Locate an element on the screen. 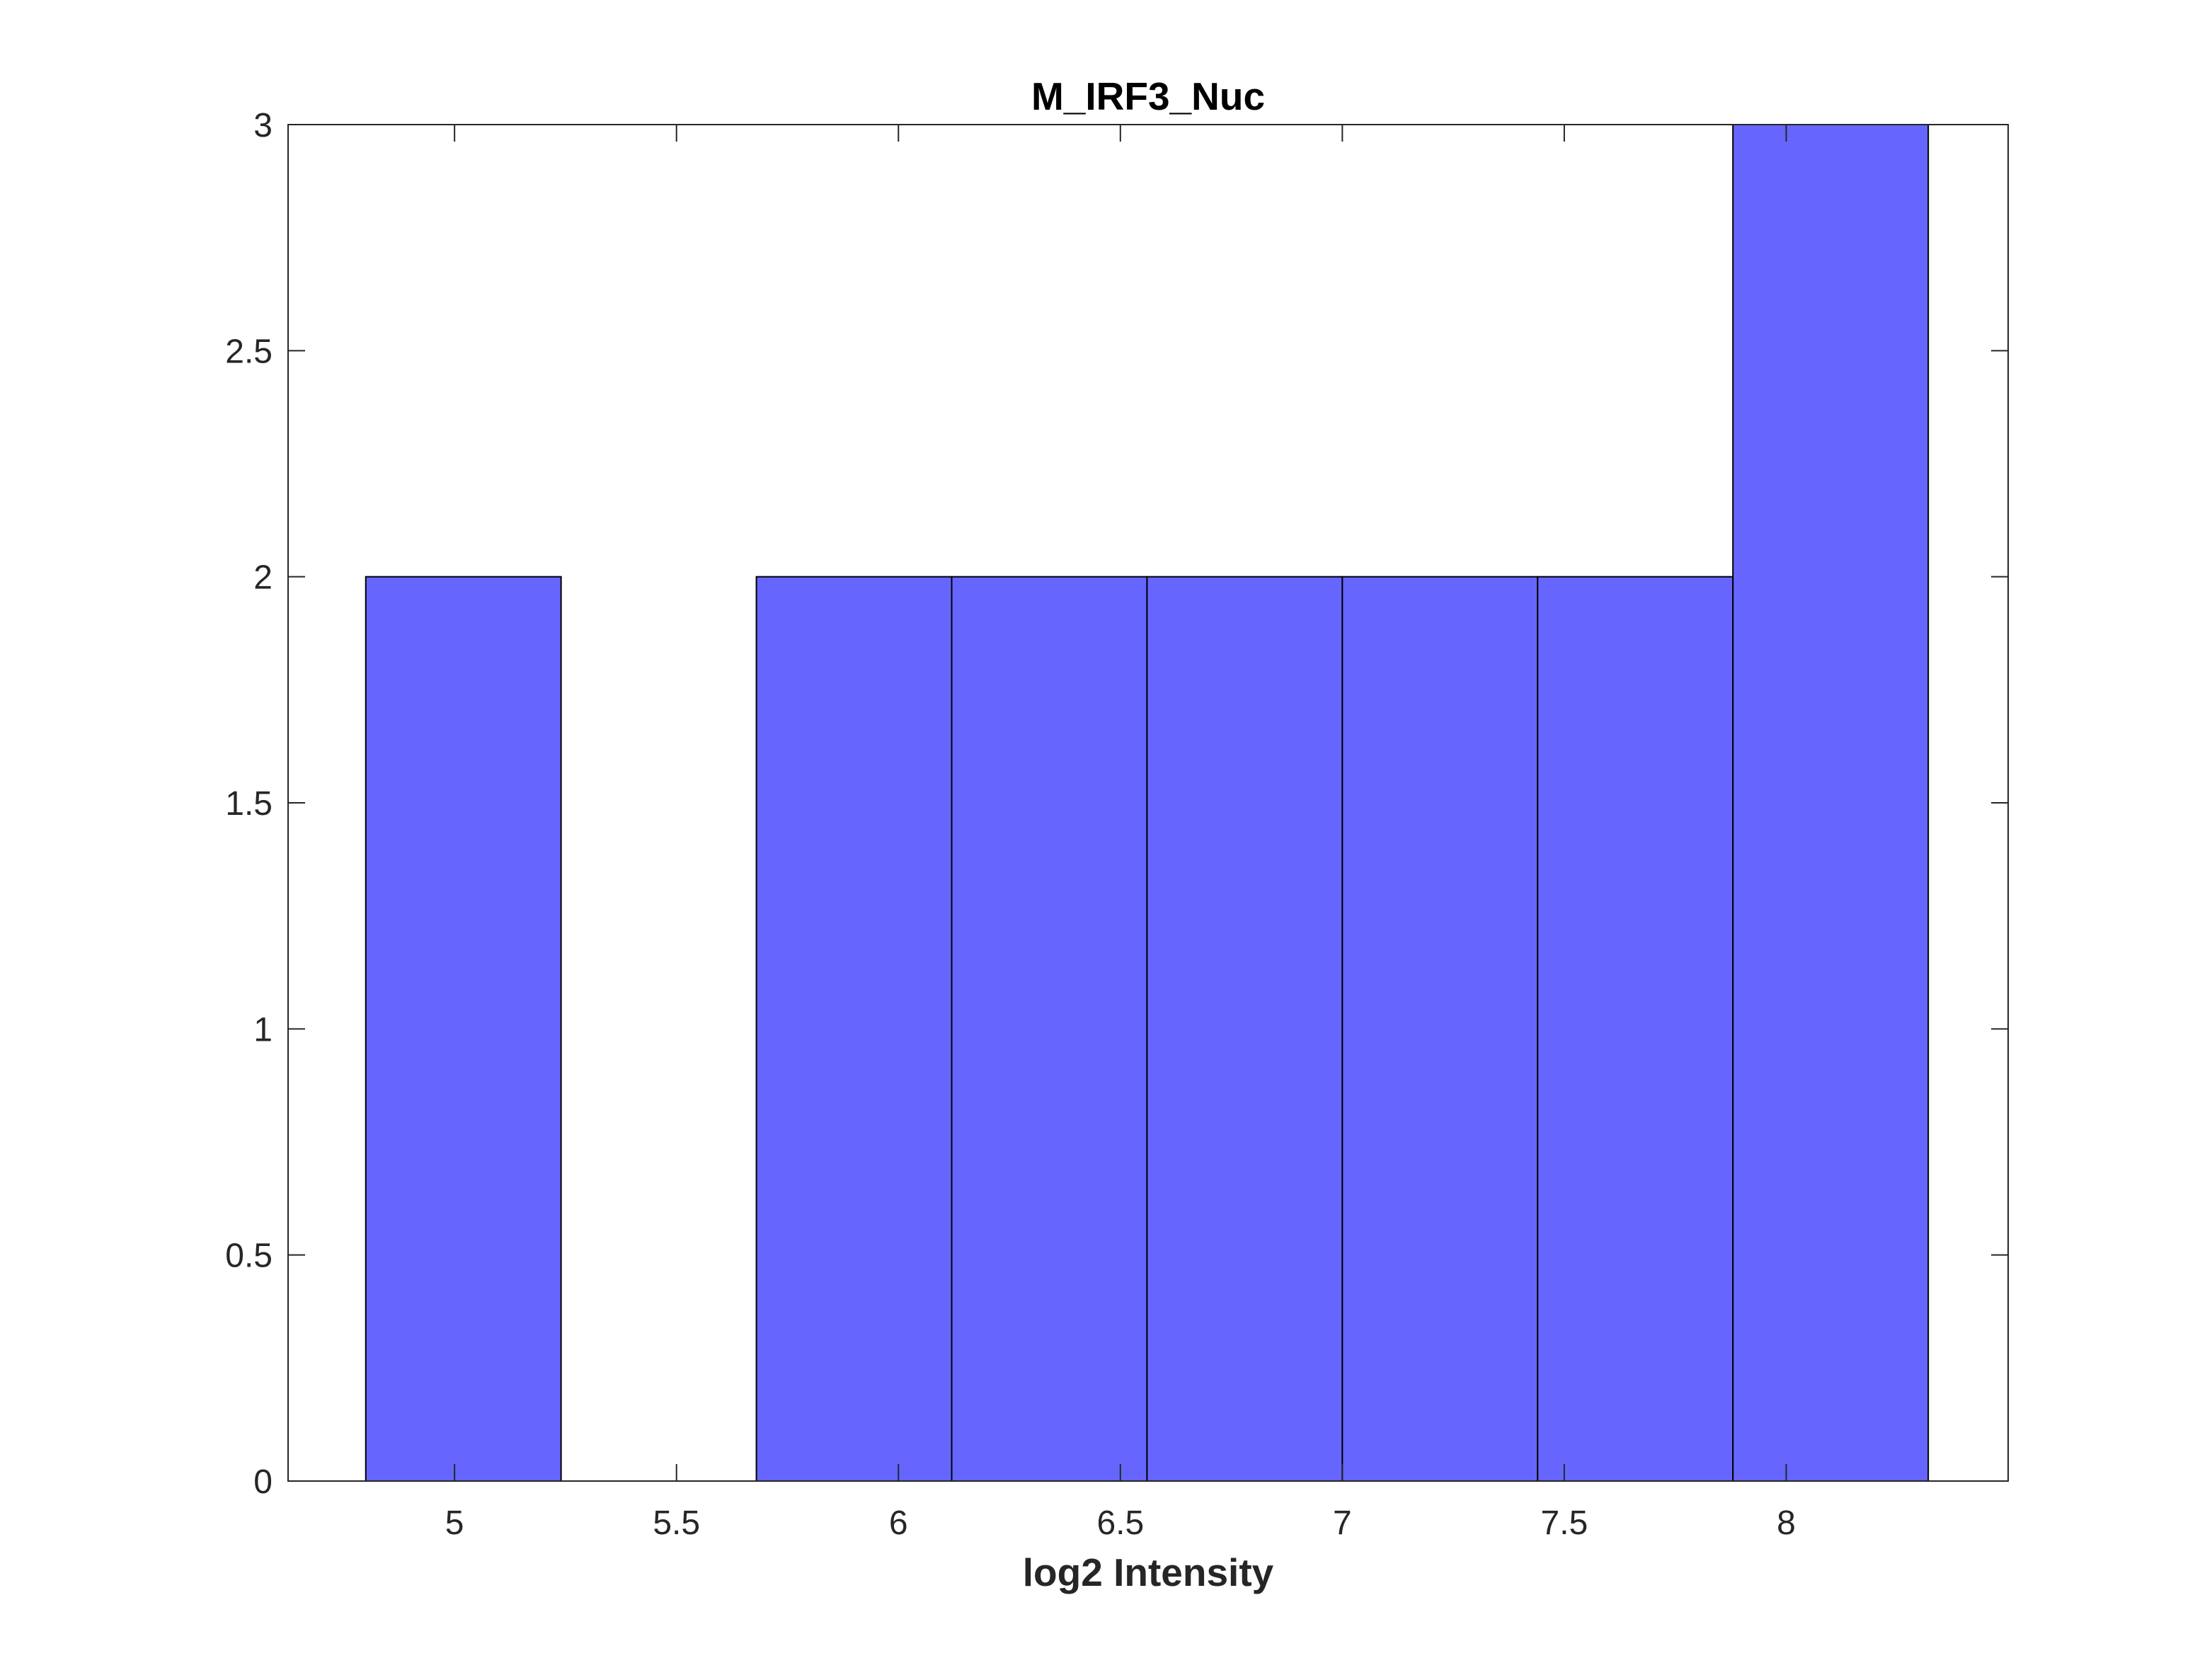  x-tick-label: 6.5 is located at coordinates (1120, 1523).